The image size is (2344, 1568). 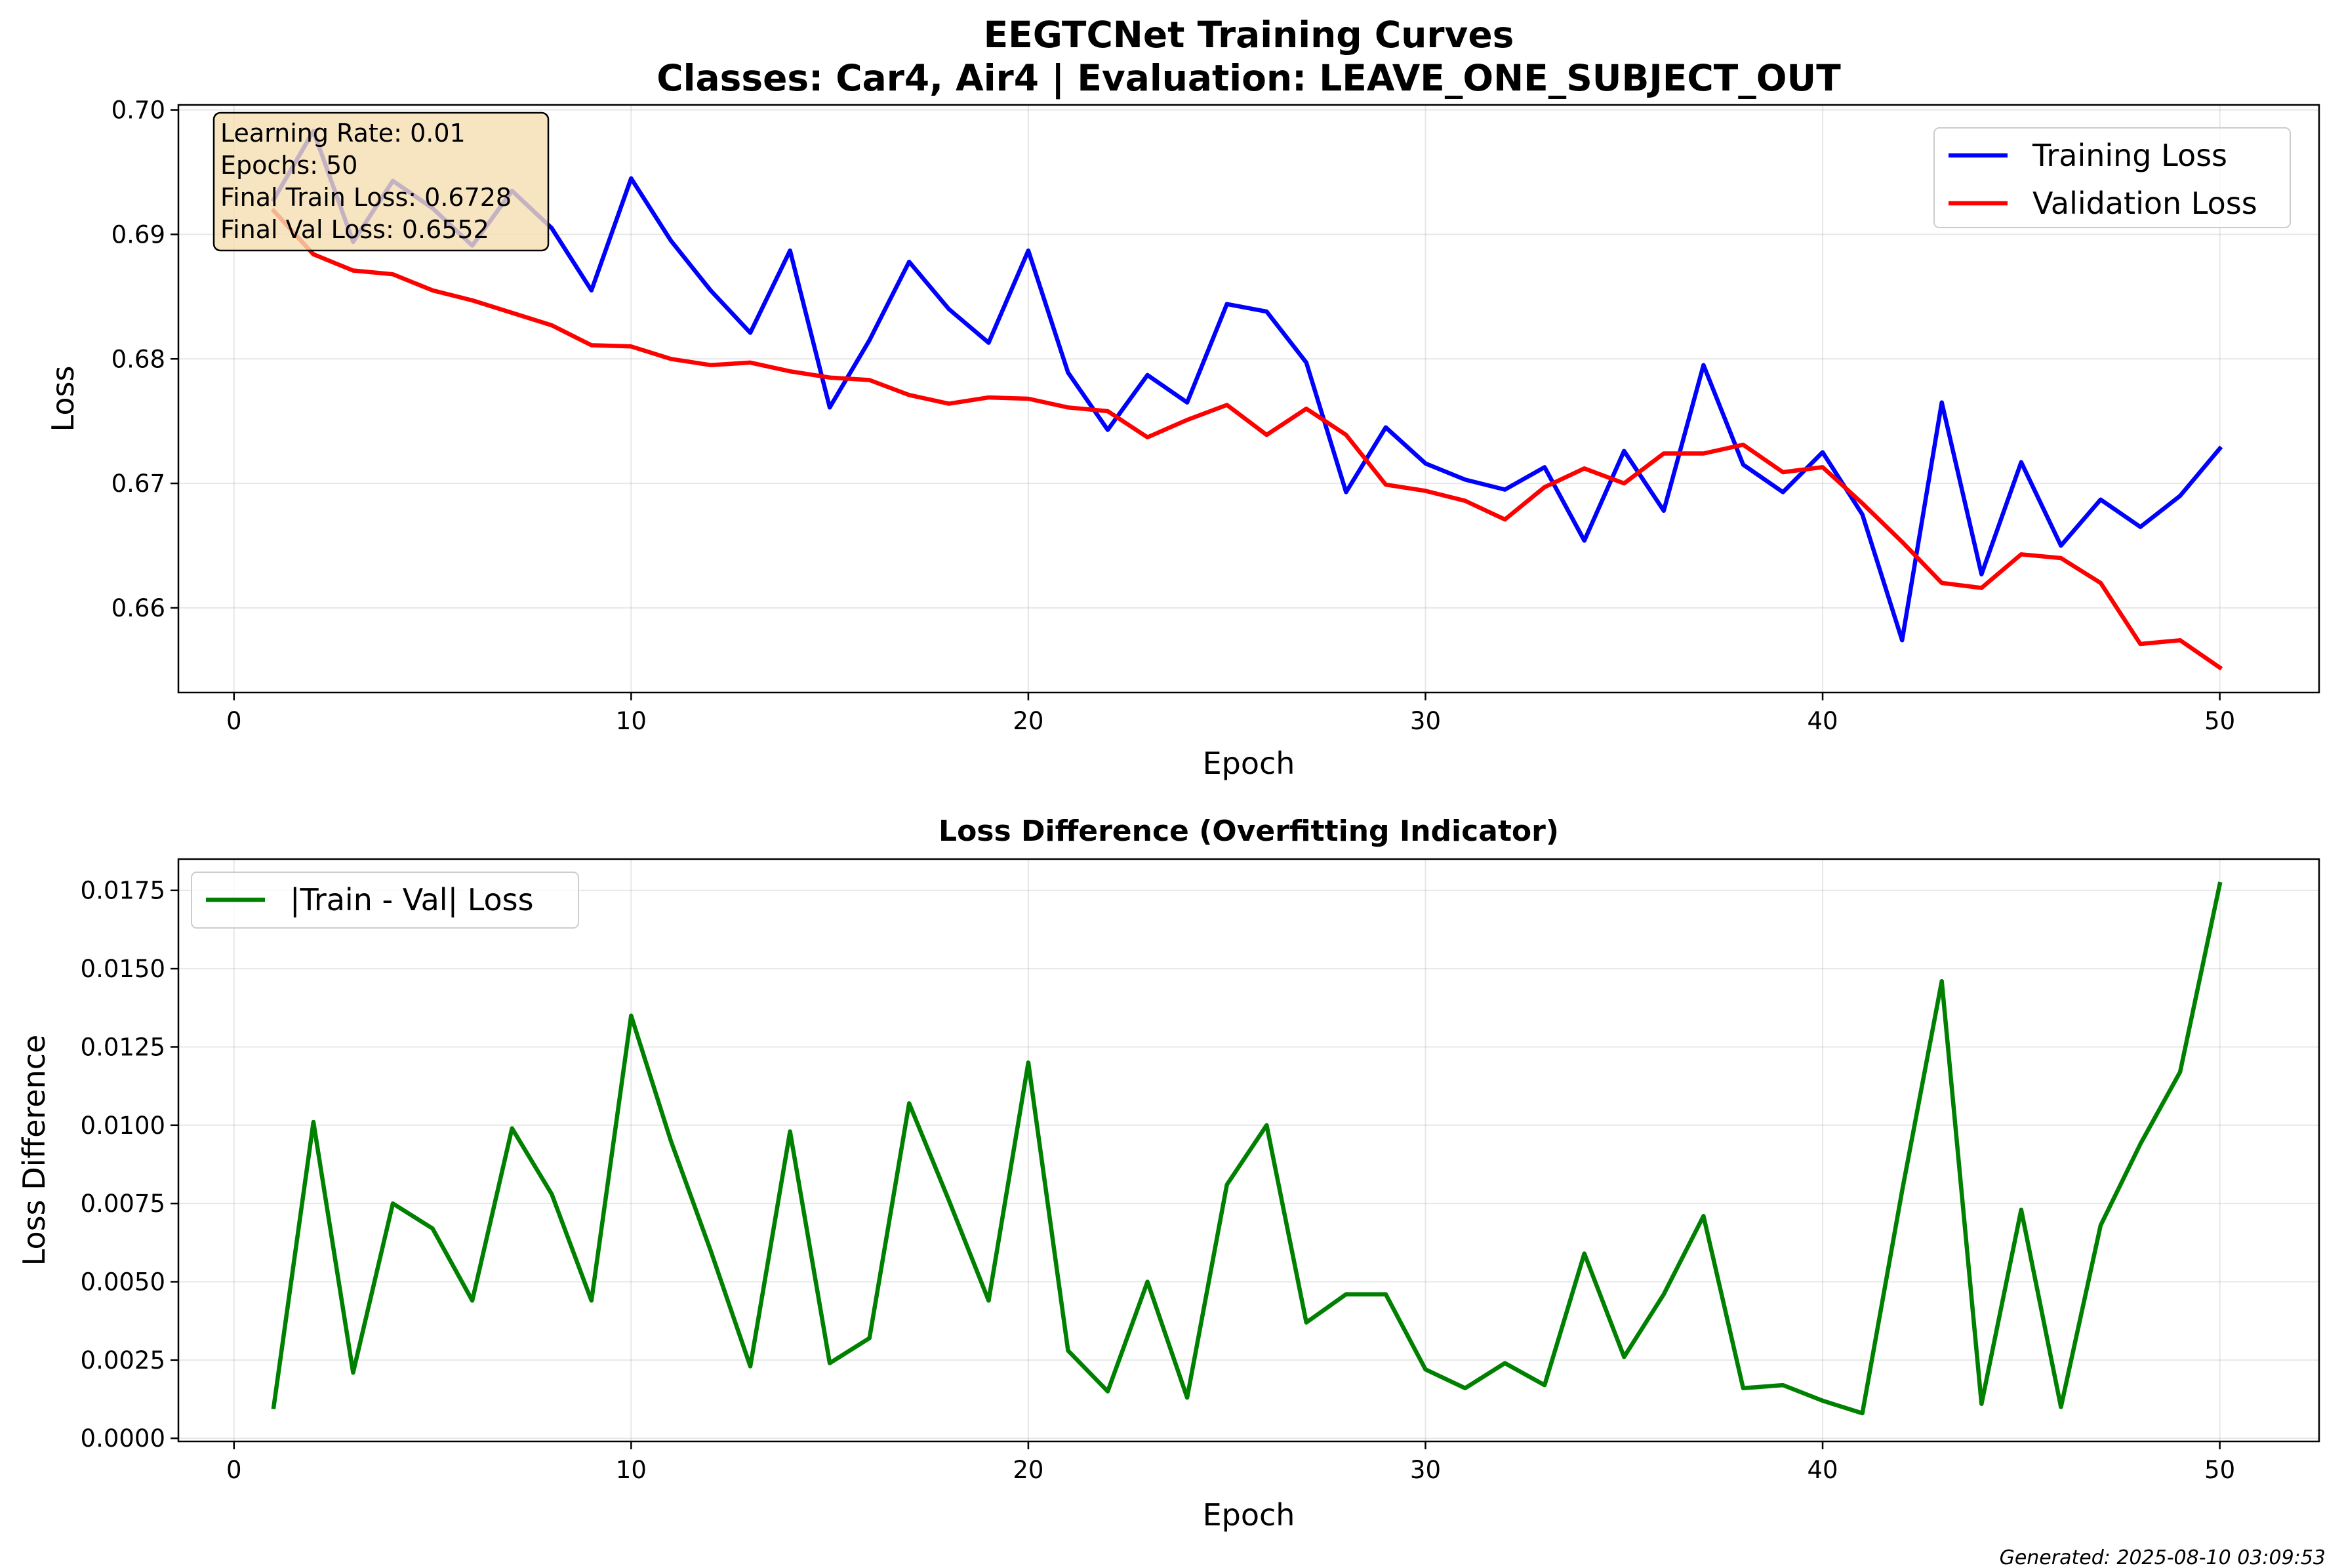 I want to click on y-tick-label: 0.70, so click(x=138, y=110).